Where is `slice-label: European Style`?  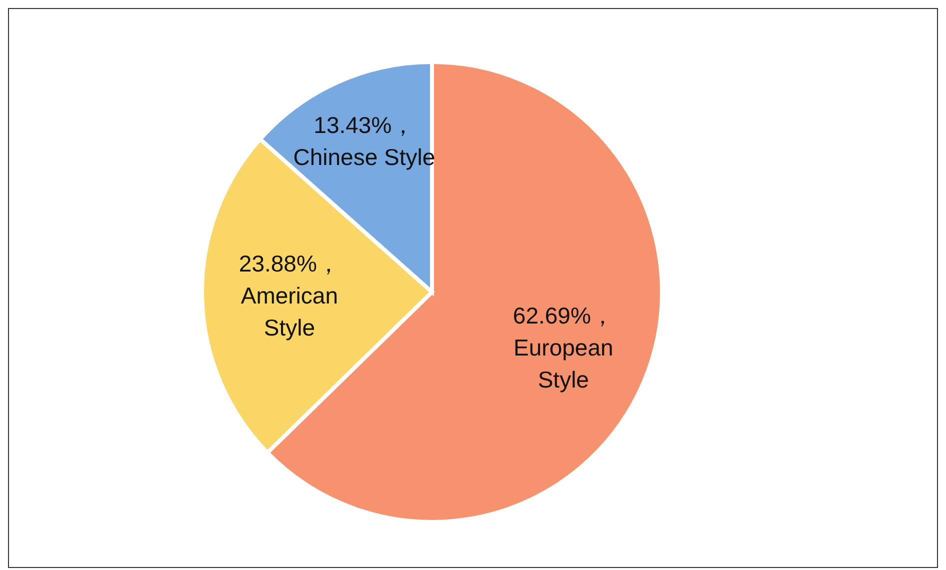 slice-label: European Style is located at coordinates (564, 363).